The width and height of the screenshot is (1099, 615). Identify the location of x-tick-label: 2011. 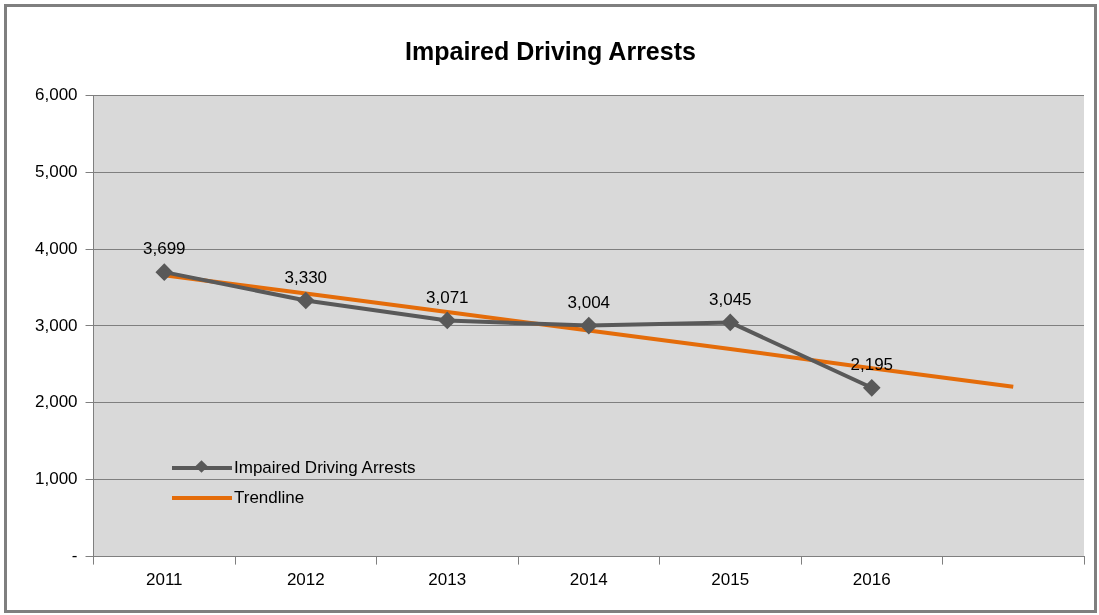
(164, 580).